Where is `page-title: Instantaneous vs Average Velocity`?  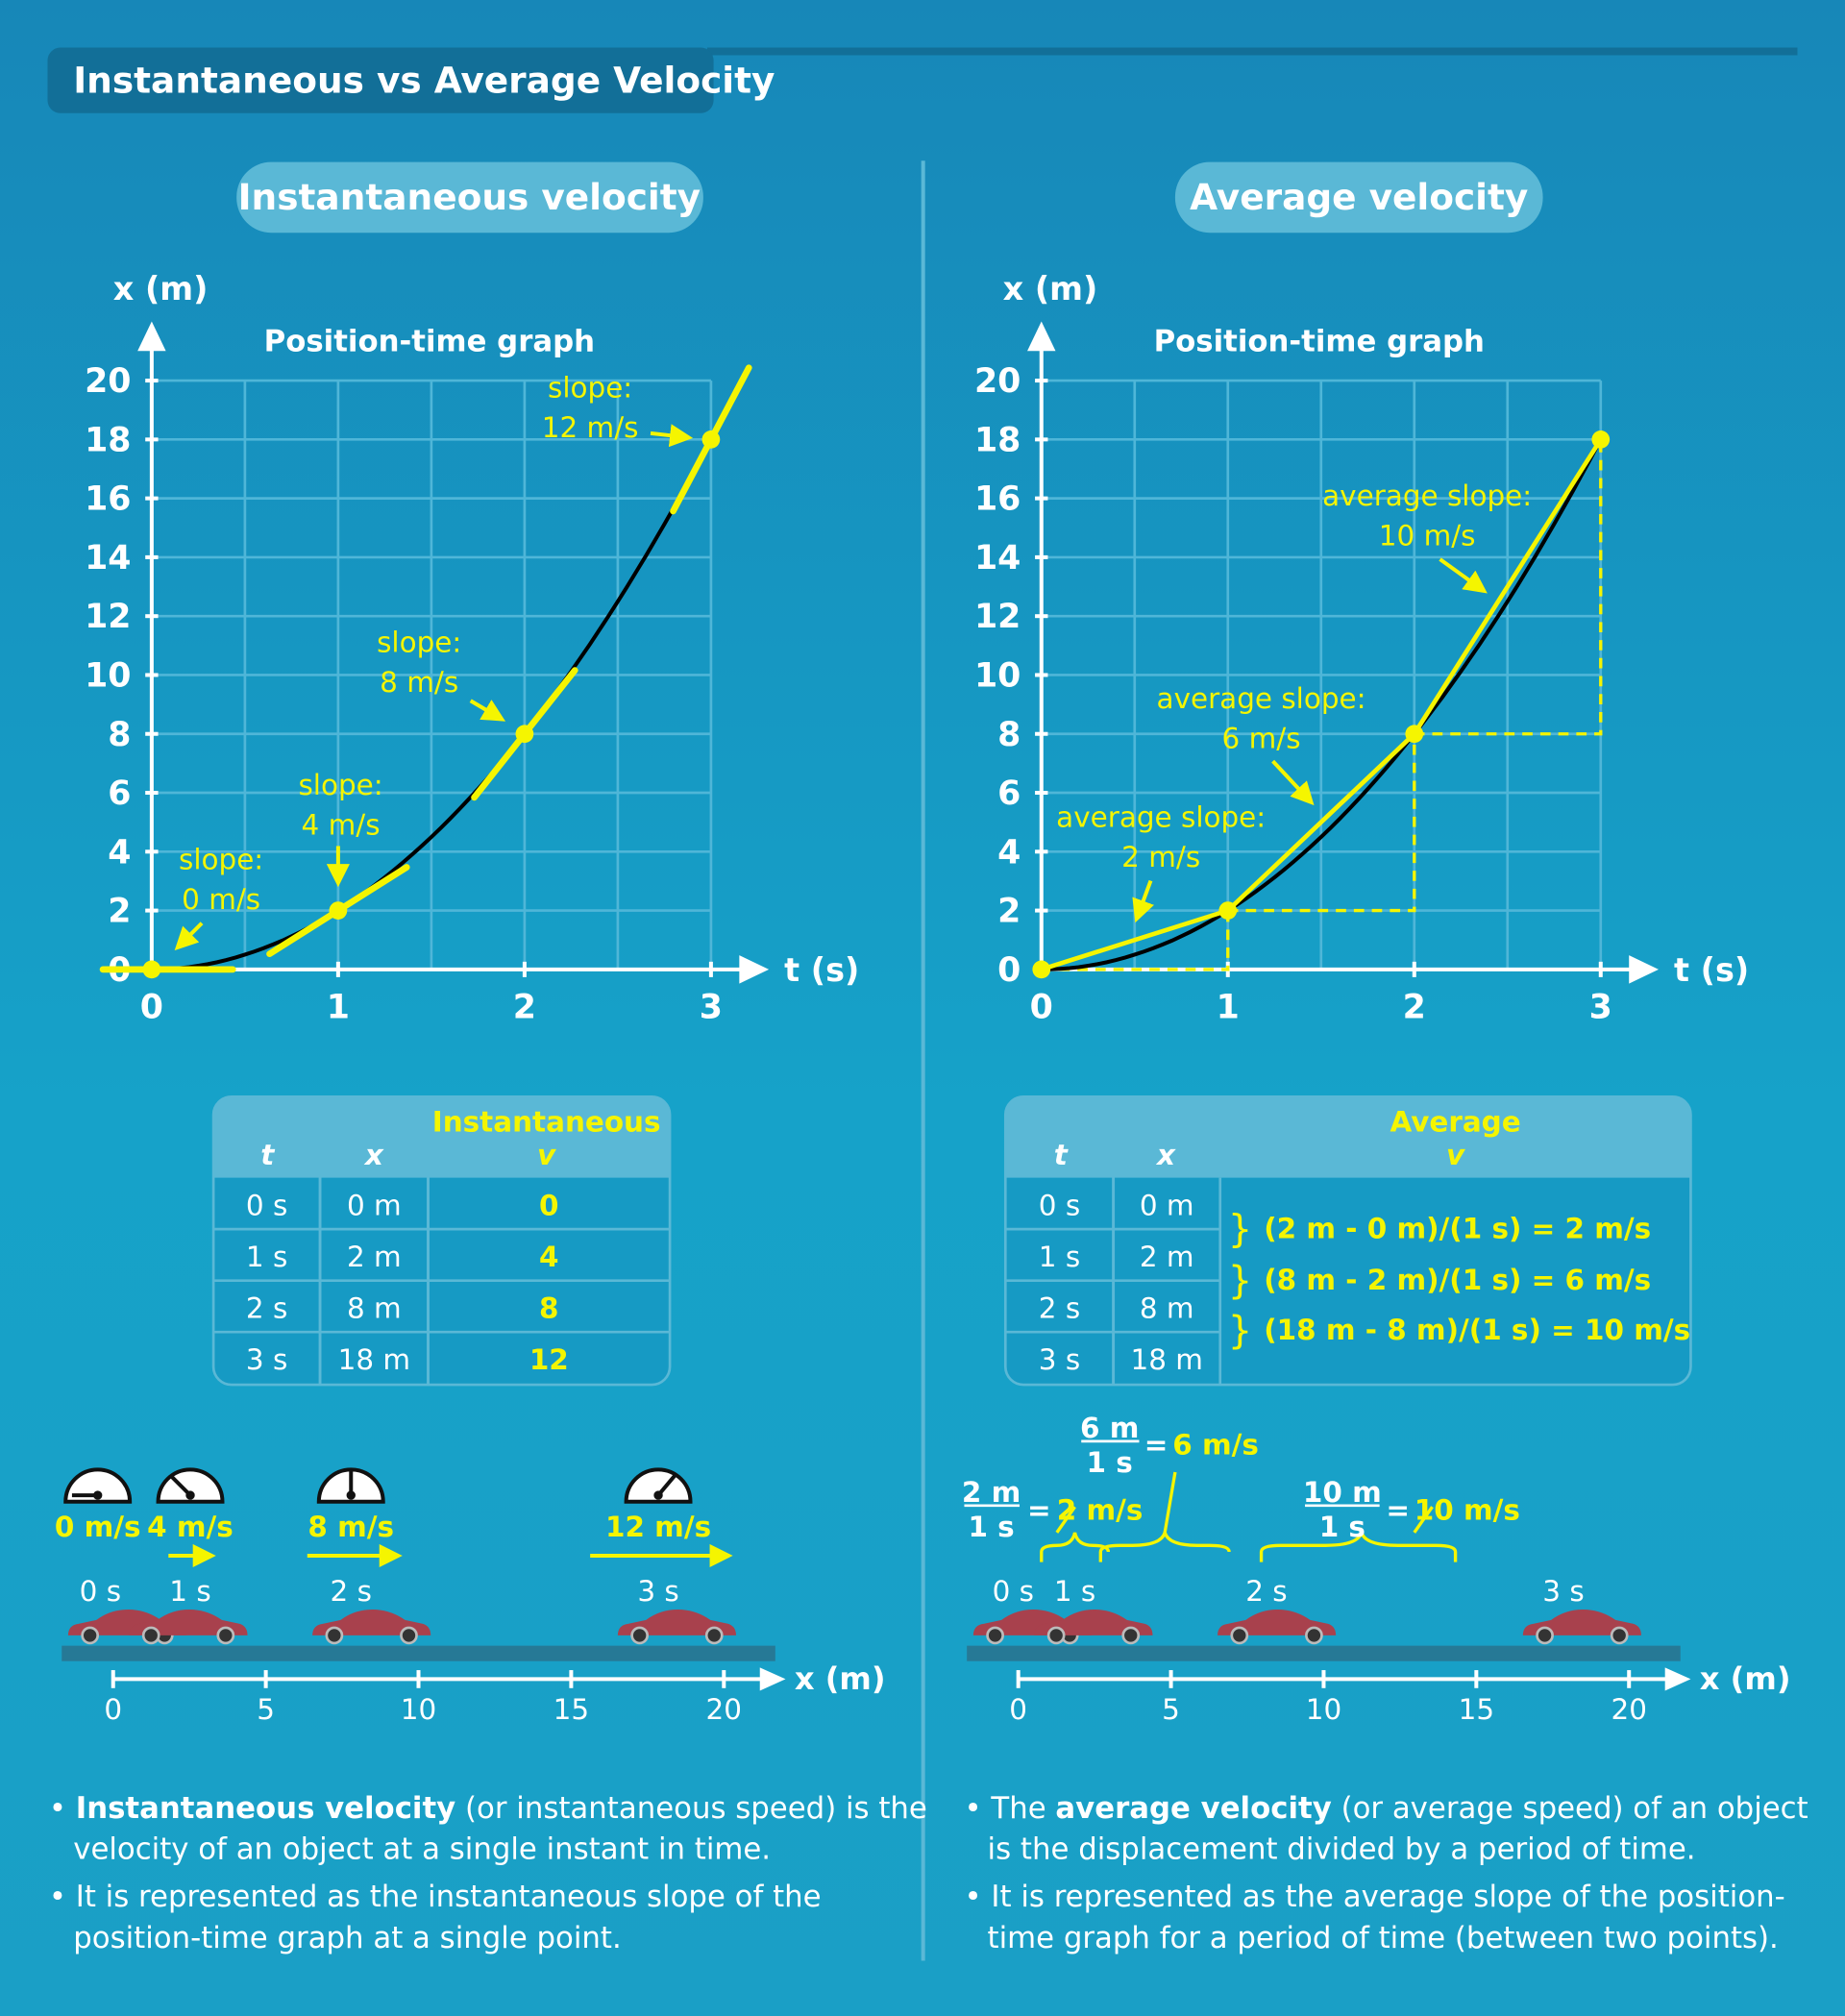
page-title: Instantaneous vs Average Velocity is located at coordinates (424, 80).